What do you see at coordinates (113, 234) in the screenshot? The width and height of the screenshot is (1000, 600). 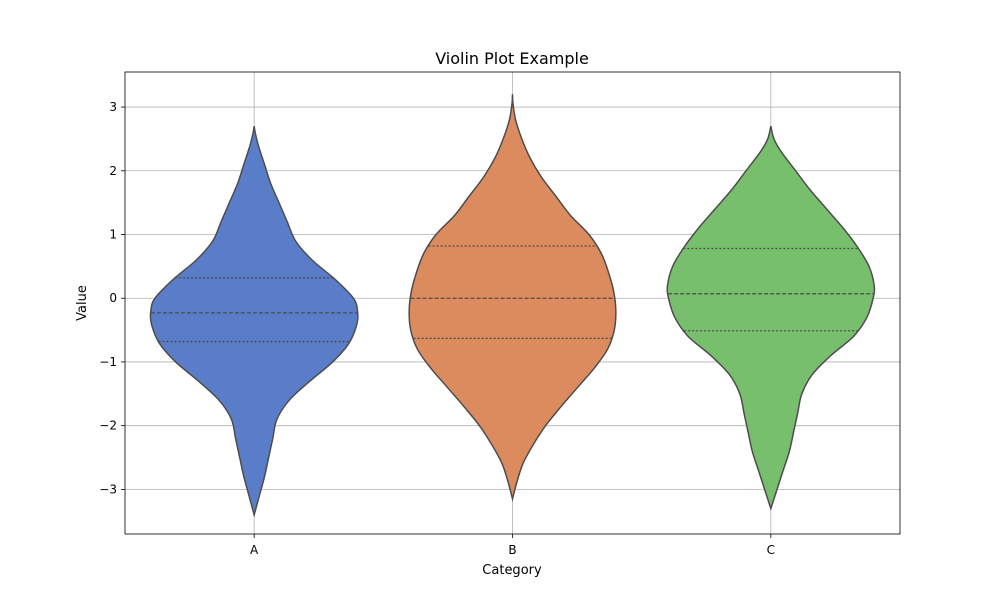 I see `y-tick-label: 1` at bounding box center [113, 234].